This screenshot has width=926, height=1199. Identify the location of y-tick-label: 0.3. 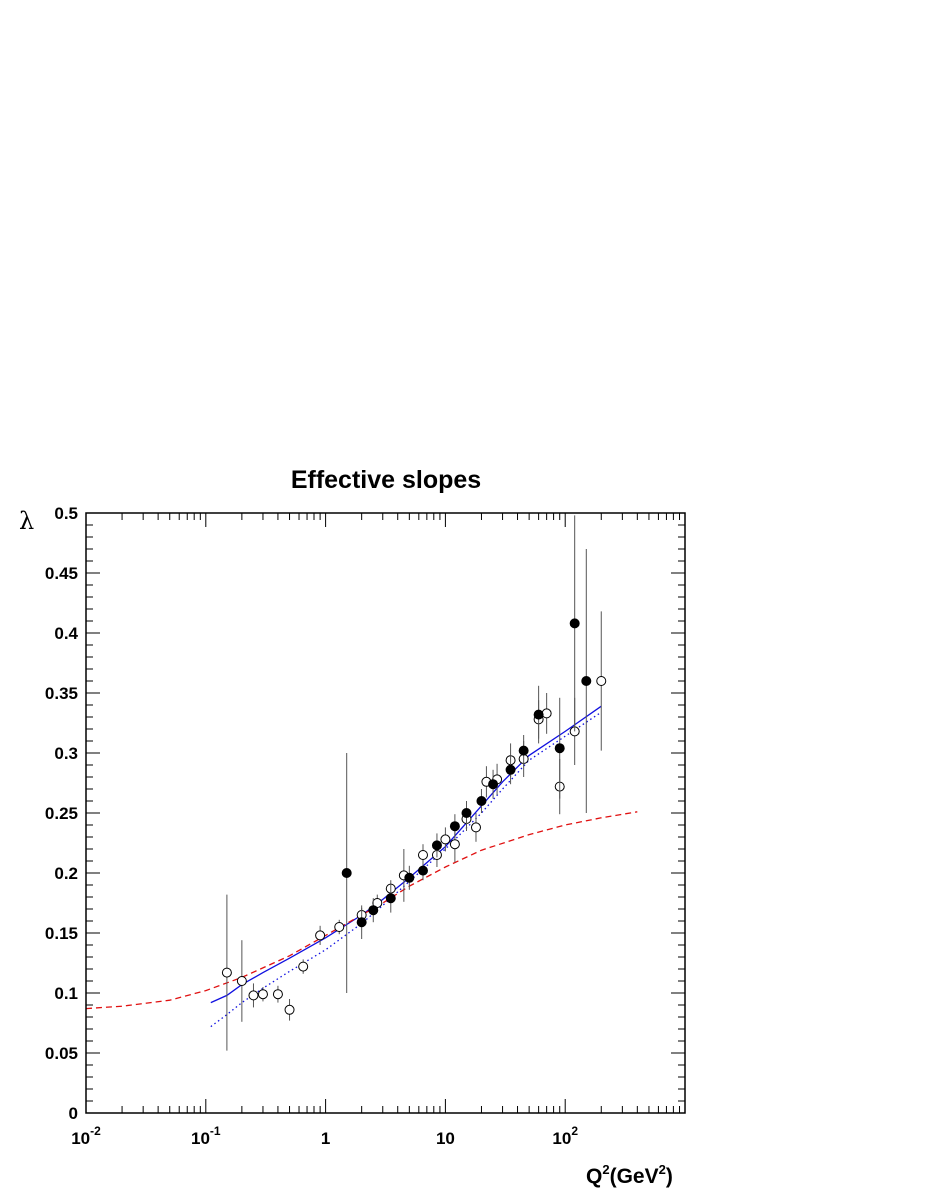
(66, 753).